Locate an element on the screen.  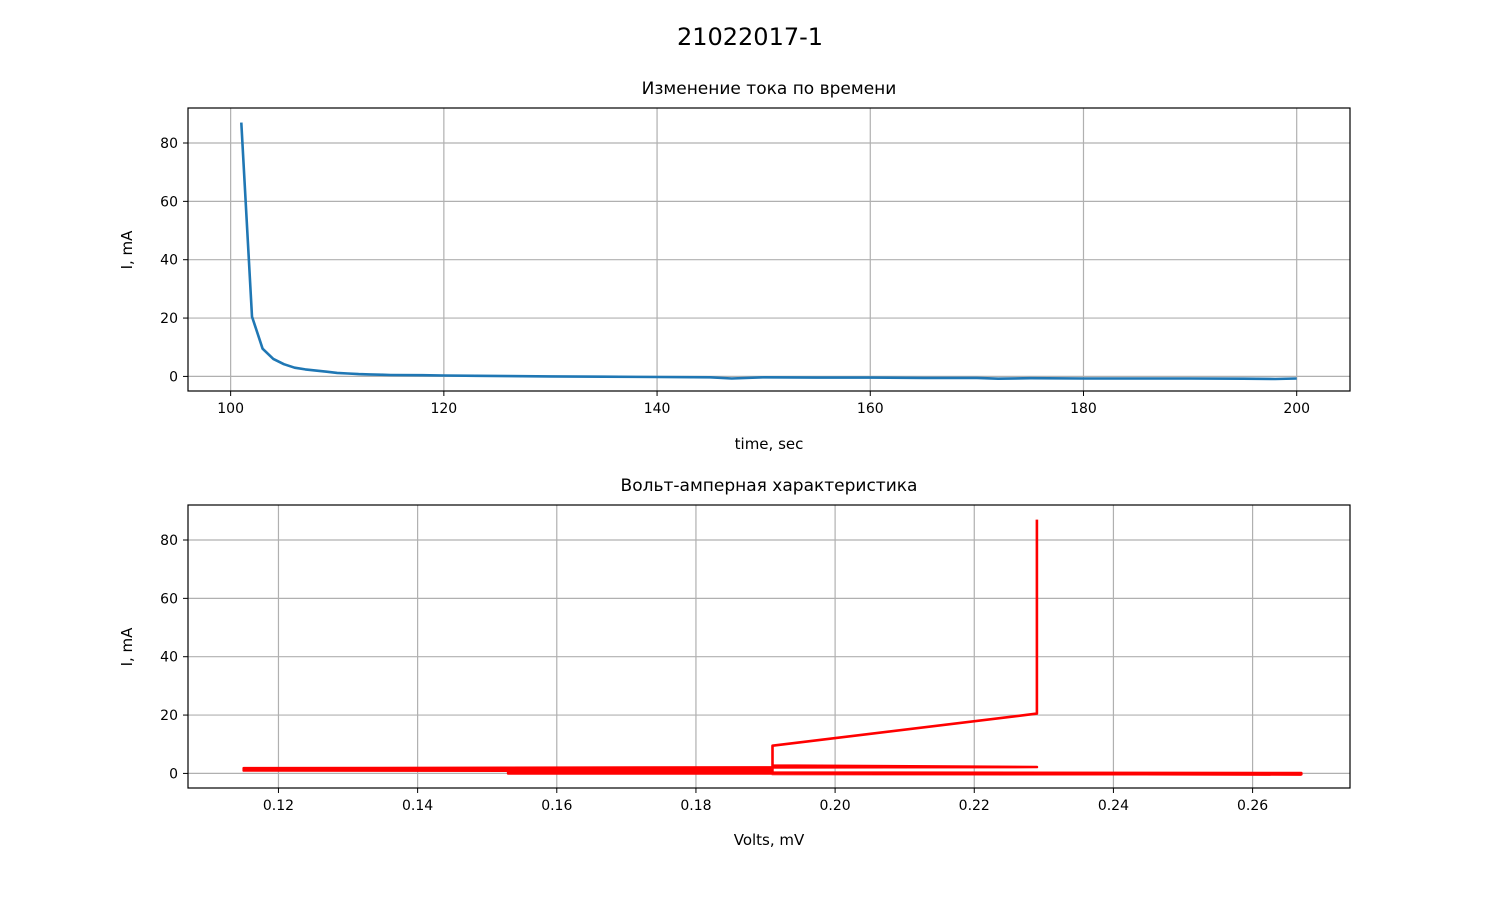
current-vs-time-y-label: I, mA is located at coordinates (127, 250).